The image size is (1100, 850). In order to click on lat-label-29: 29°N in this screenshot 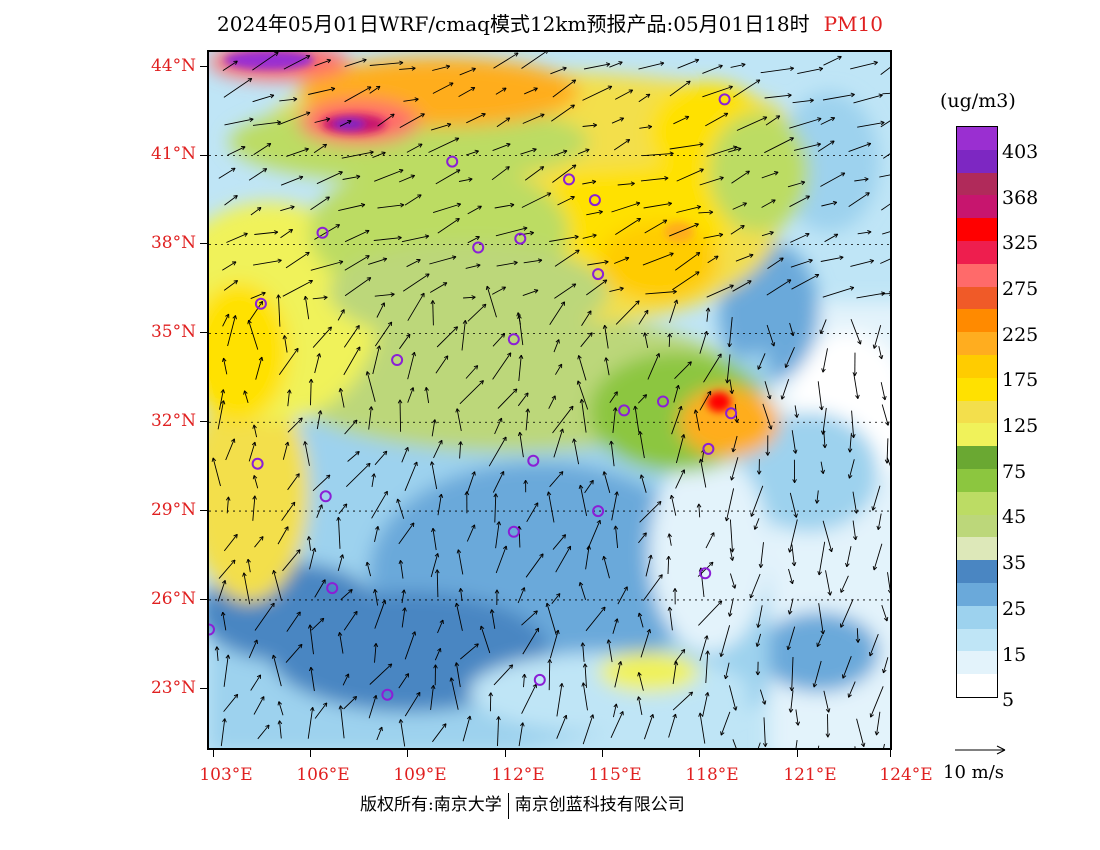, I will do `click(173, 510)`.